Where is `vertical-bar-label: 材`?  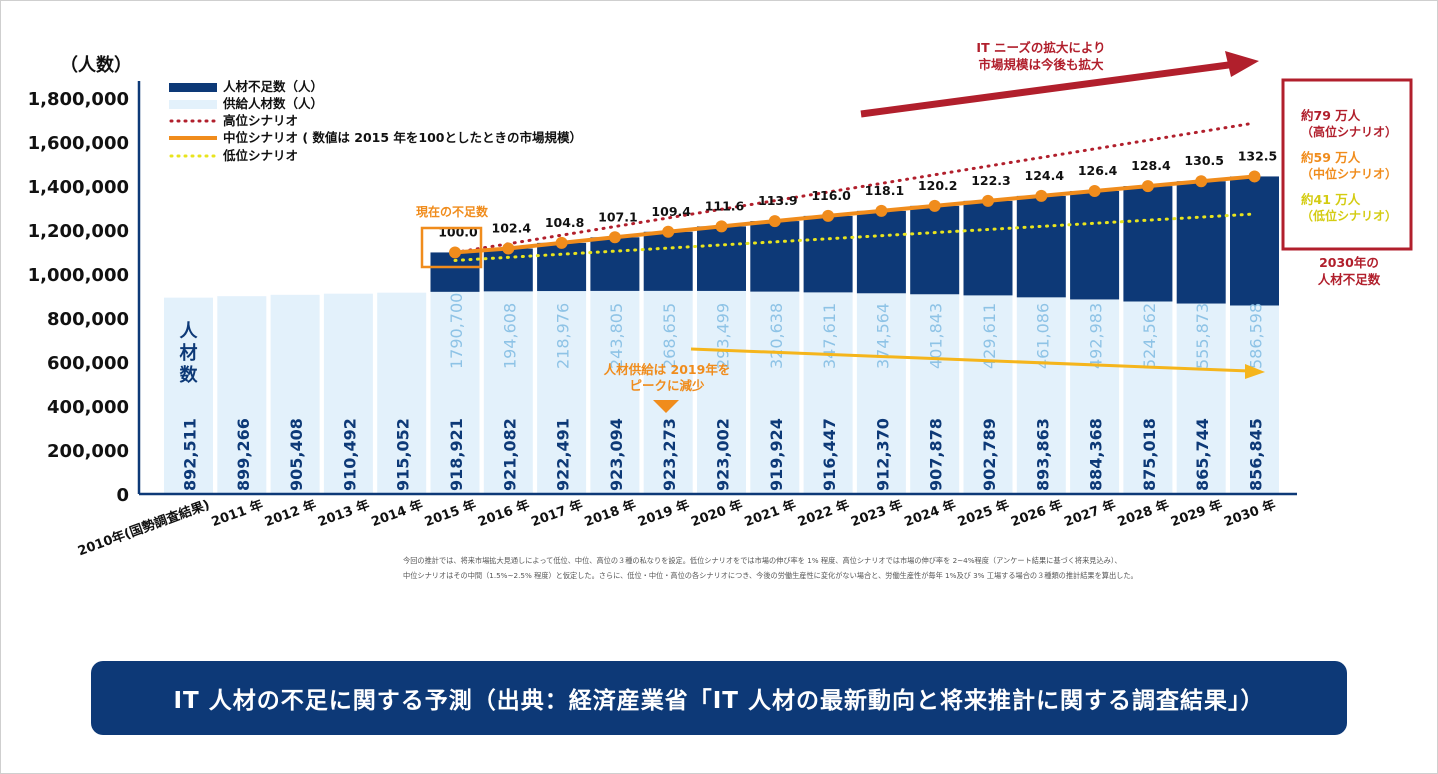
vertical-bar-label: 材 is located at coordinates (189, 353).